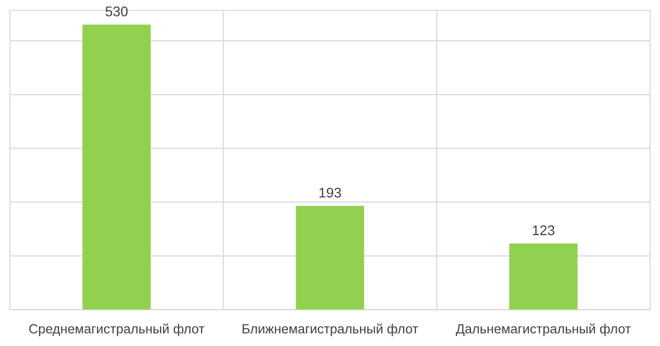  What do you see at coordinates (330, 193) in the screenshot?
I see `data-label: 193` at bounding box center [330, 193].